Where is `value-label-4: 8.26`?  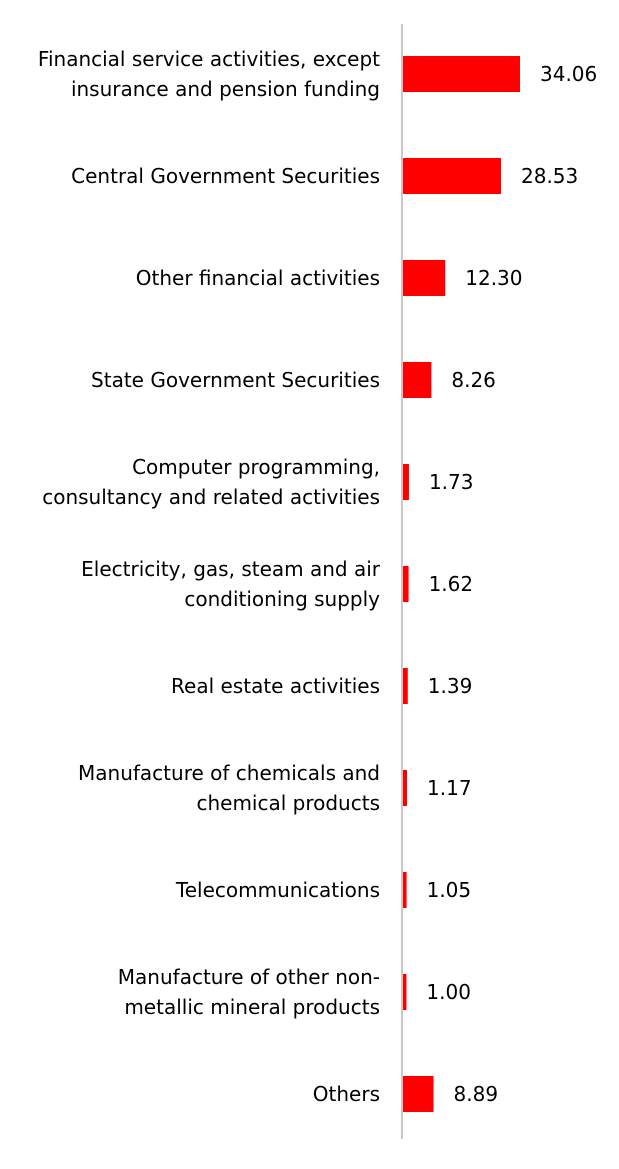 value-label-4: 8.26 is located at coordinates (473, 380).